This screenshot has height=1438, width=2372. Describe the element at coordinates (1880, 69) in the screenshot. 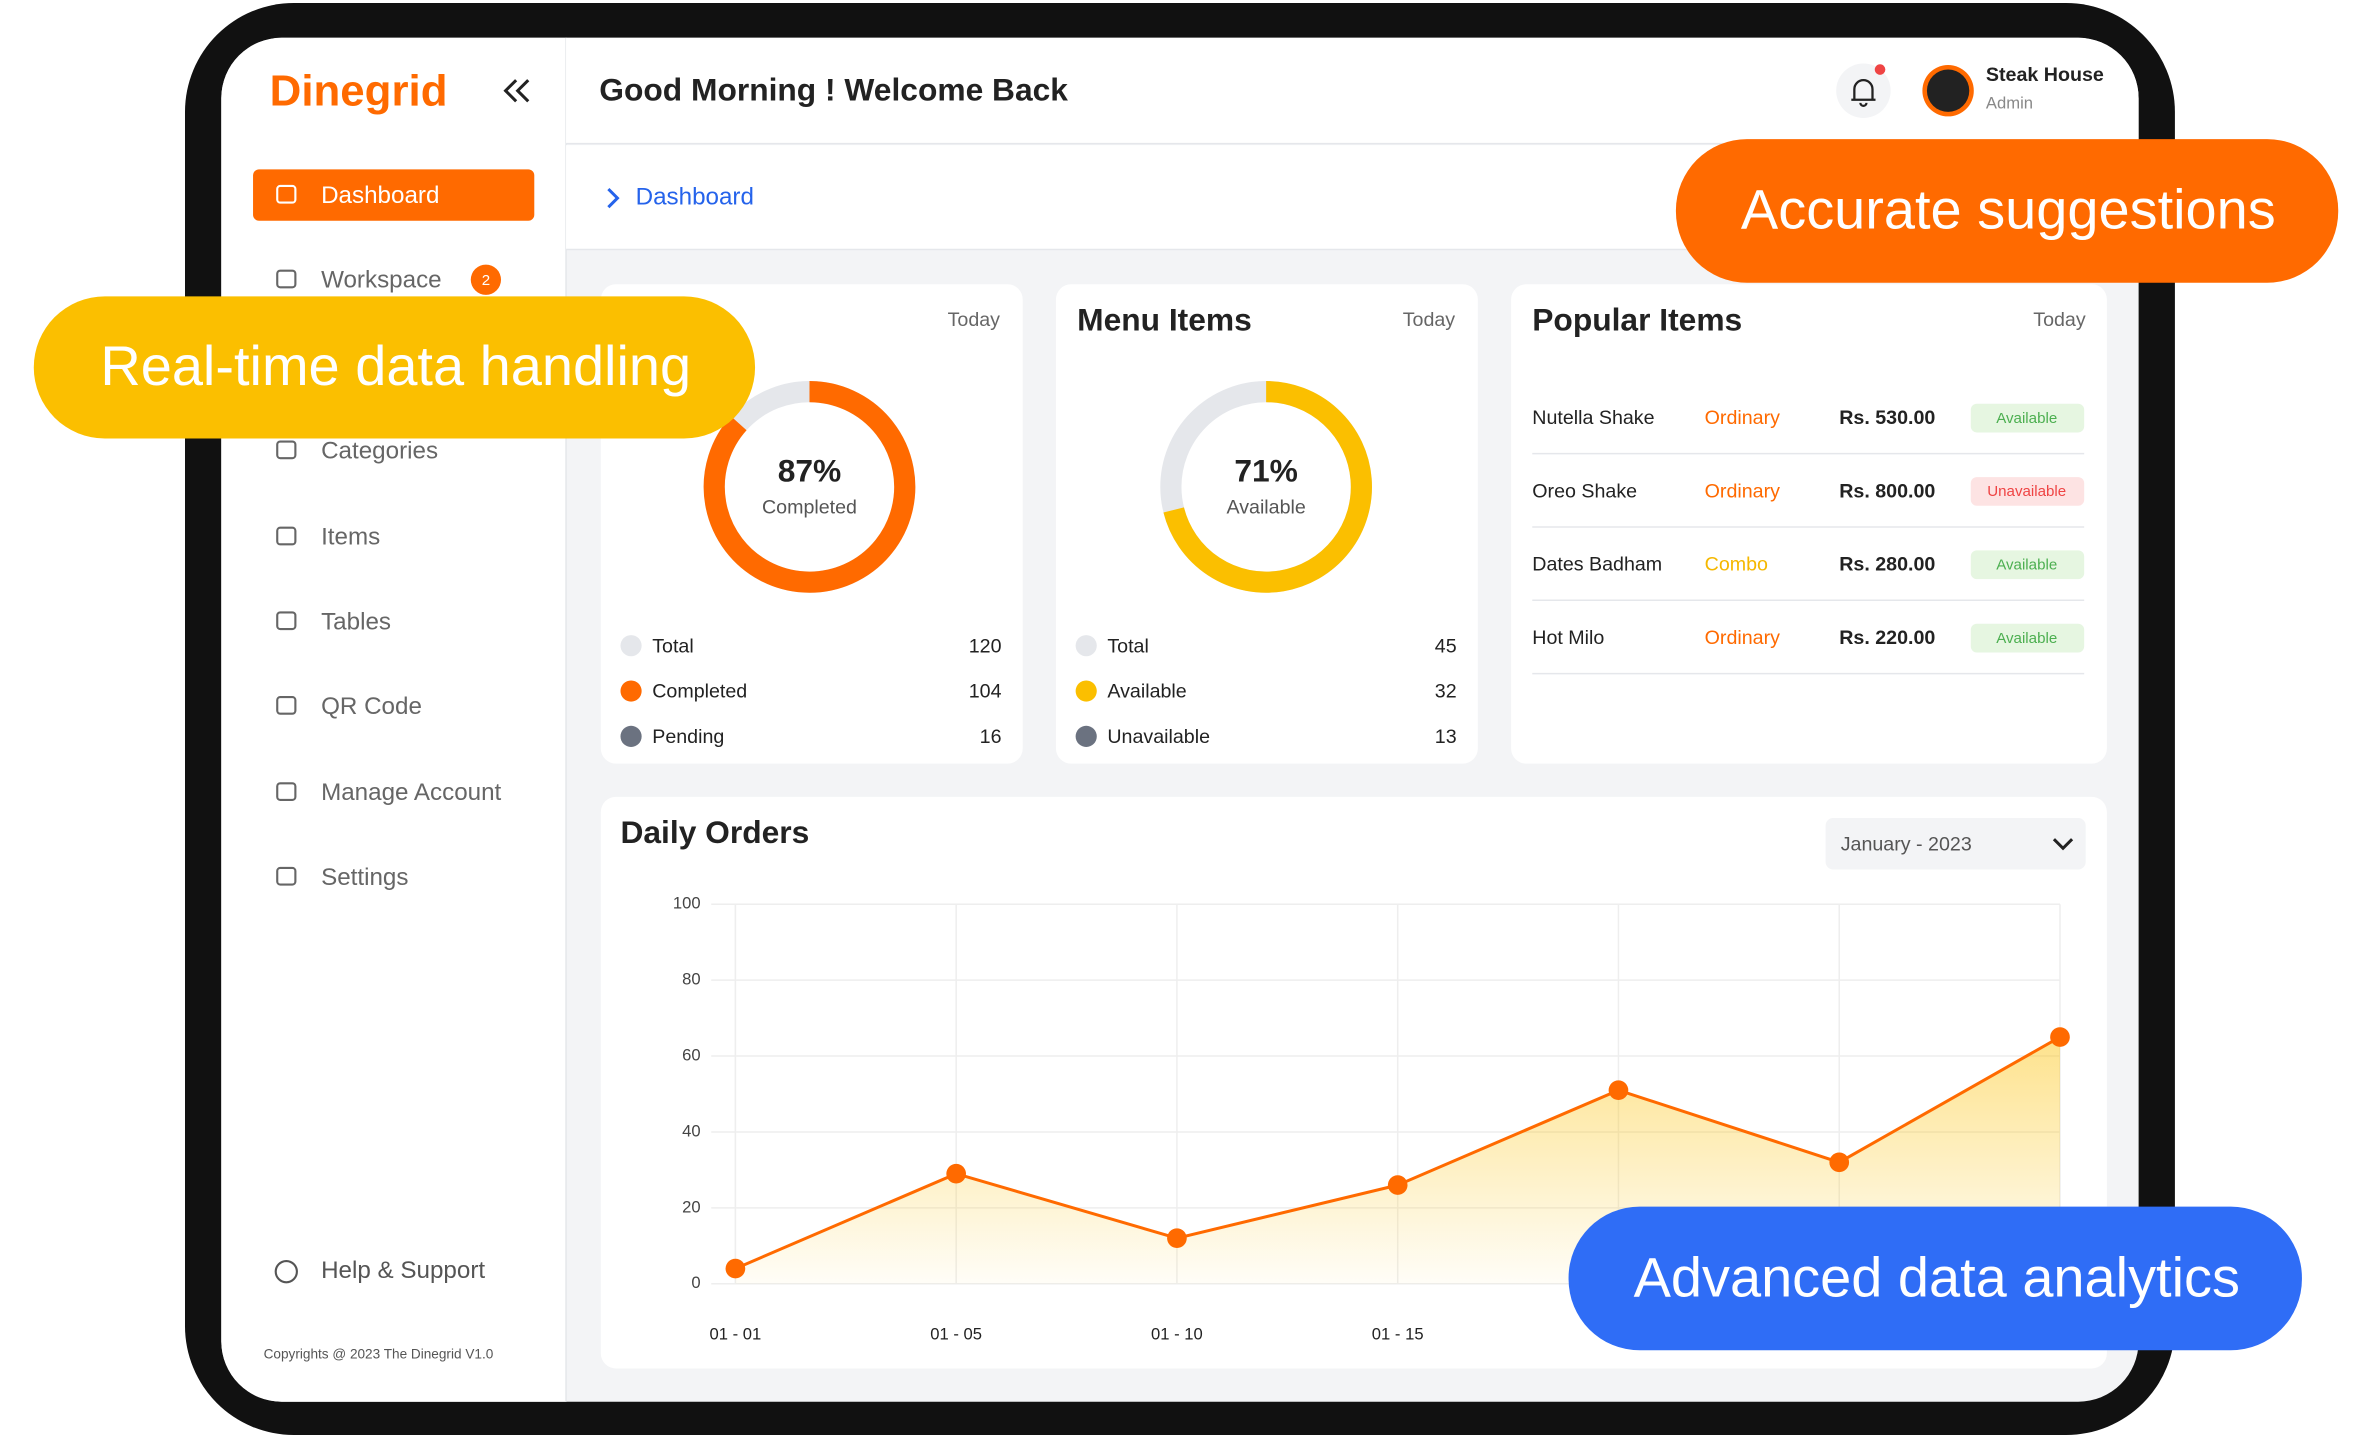

I see `notification-dot` at that location.